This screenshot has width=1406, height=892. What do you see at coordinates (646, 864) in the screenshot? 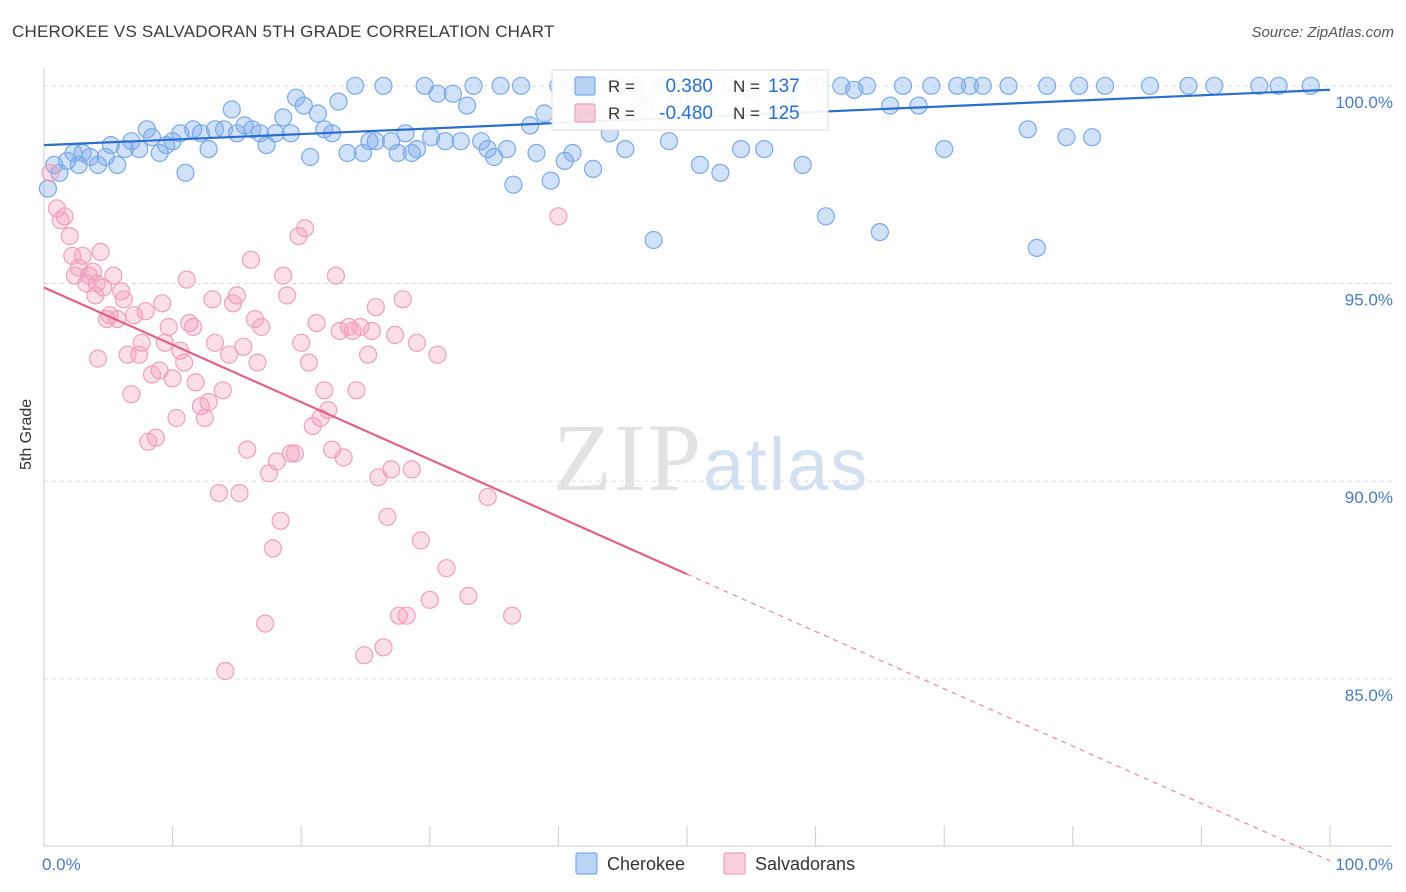
I see `series-legend-label: Cherokee` at bounding box center [646, 864].